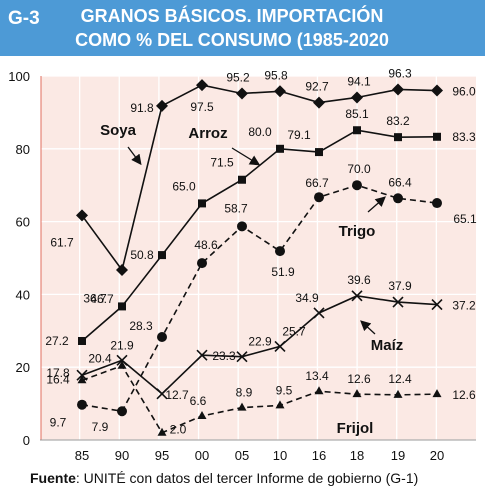  Describe the element at coordinates (317, 183) in the screenshot. I see `data-label: 66.7` at that location.